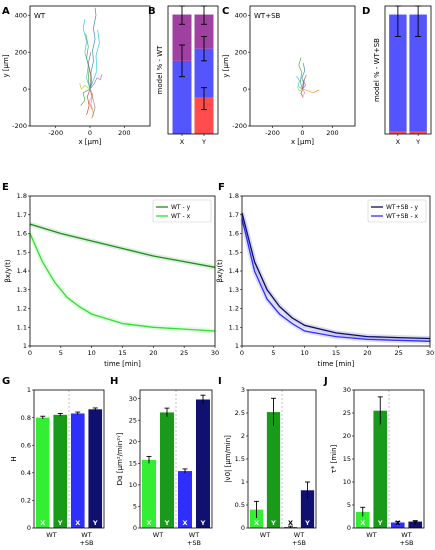 This screenshot has height=550, width=435. Describe the element at coordinates (133, 464) in the screenshot. I see `y-tick-label: 15` at that location.